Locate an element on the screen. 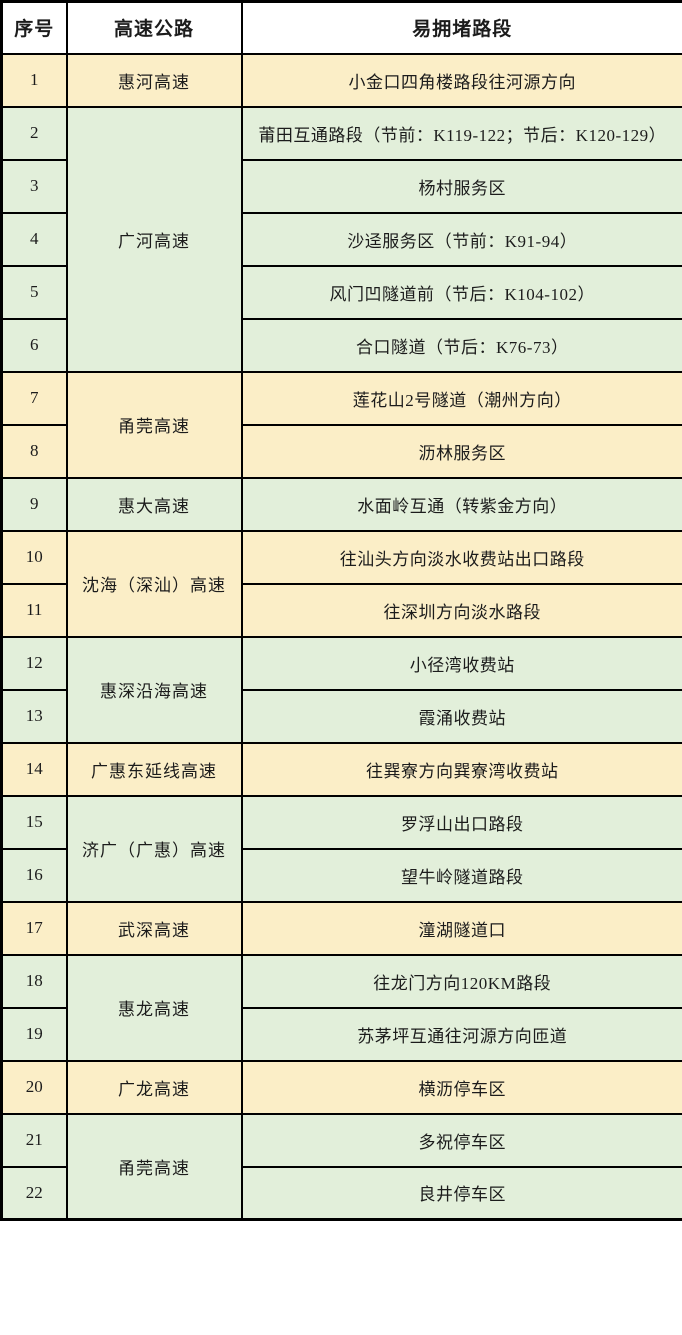 The height and width of the screenshot is (1335, 682). col-header-index: 序号 is located at coordinates (34, 27).